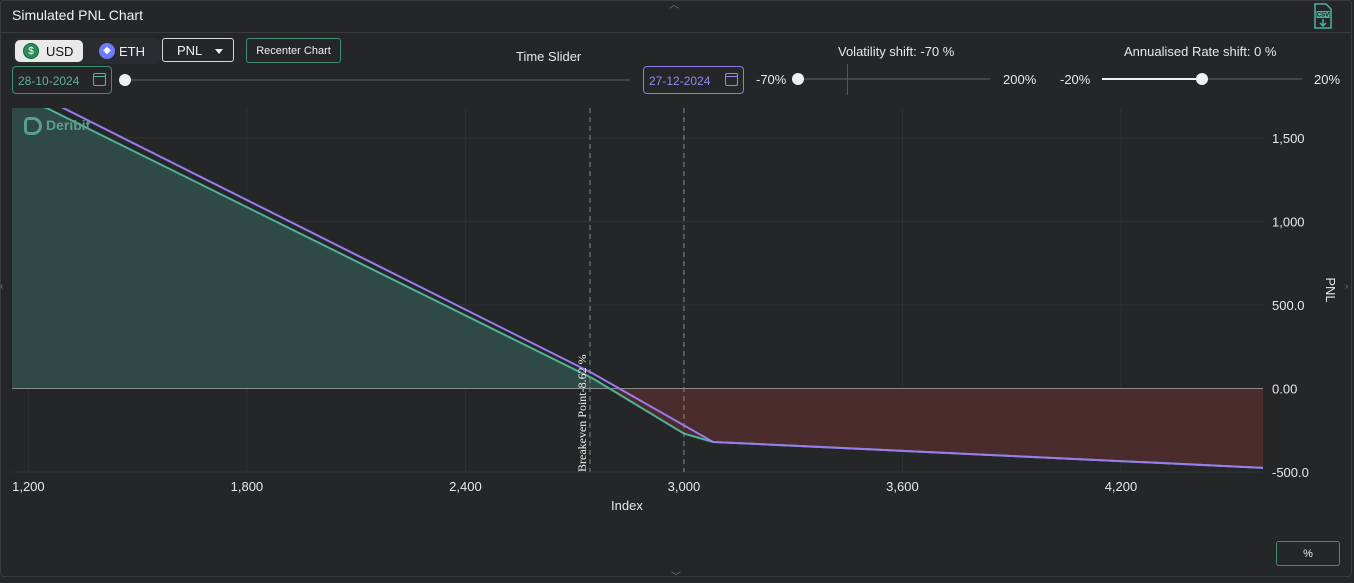  Describe the element at coordinates (125, 80) in the screenshot. I see `time-slider-thumb` at that location.